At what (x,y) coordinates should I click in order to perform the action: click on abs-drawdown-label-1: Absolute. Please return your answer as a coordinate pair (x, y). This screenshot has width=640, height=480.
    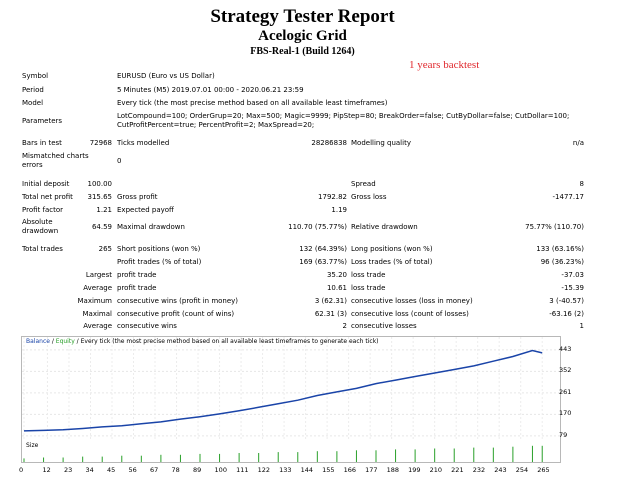
    Looking at the image, I should click on (37, 222).